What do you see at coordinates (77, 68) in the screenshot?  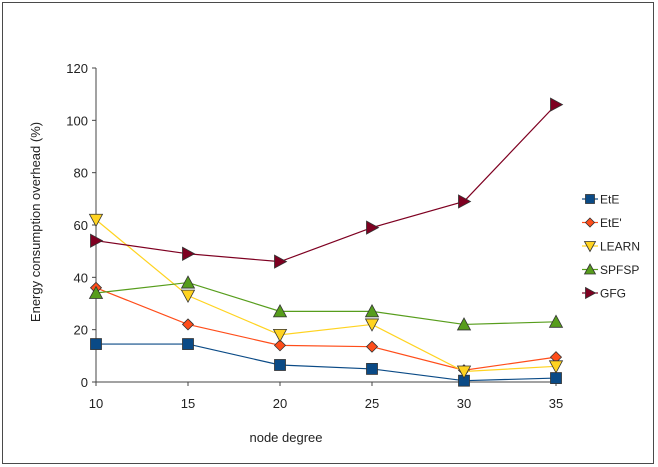 I see `y-tick-label: 120` at bounding box center [77, 68].